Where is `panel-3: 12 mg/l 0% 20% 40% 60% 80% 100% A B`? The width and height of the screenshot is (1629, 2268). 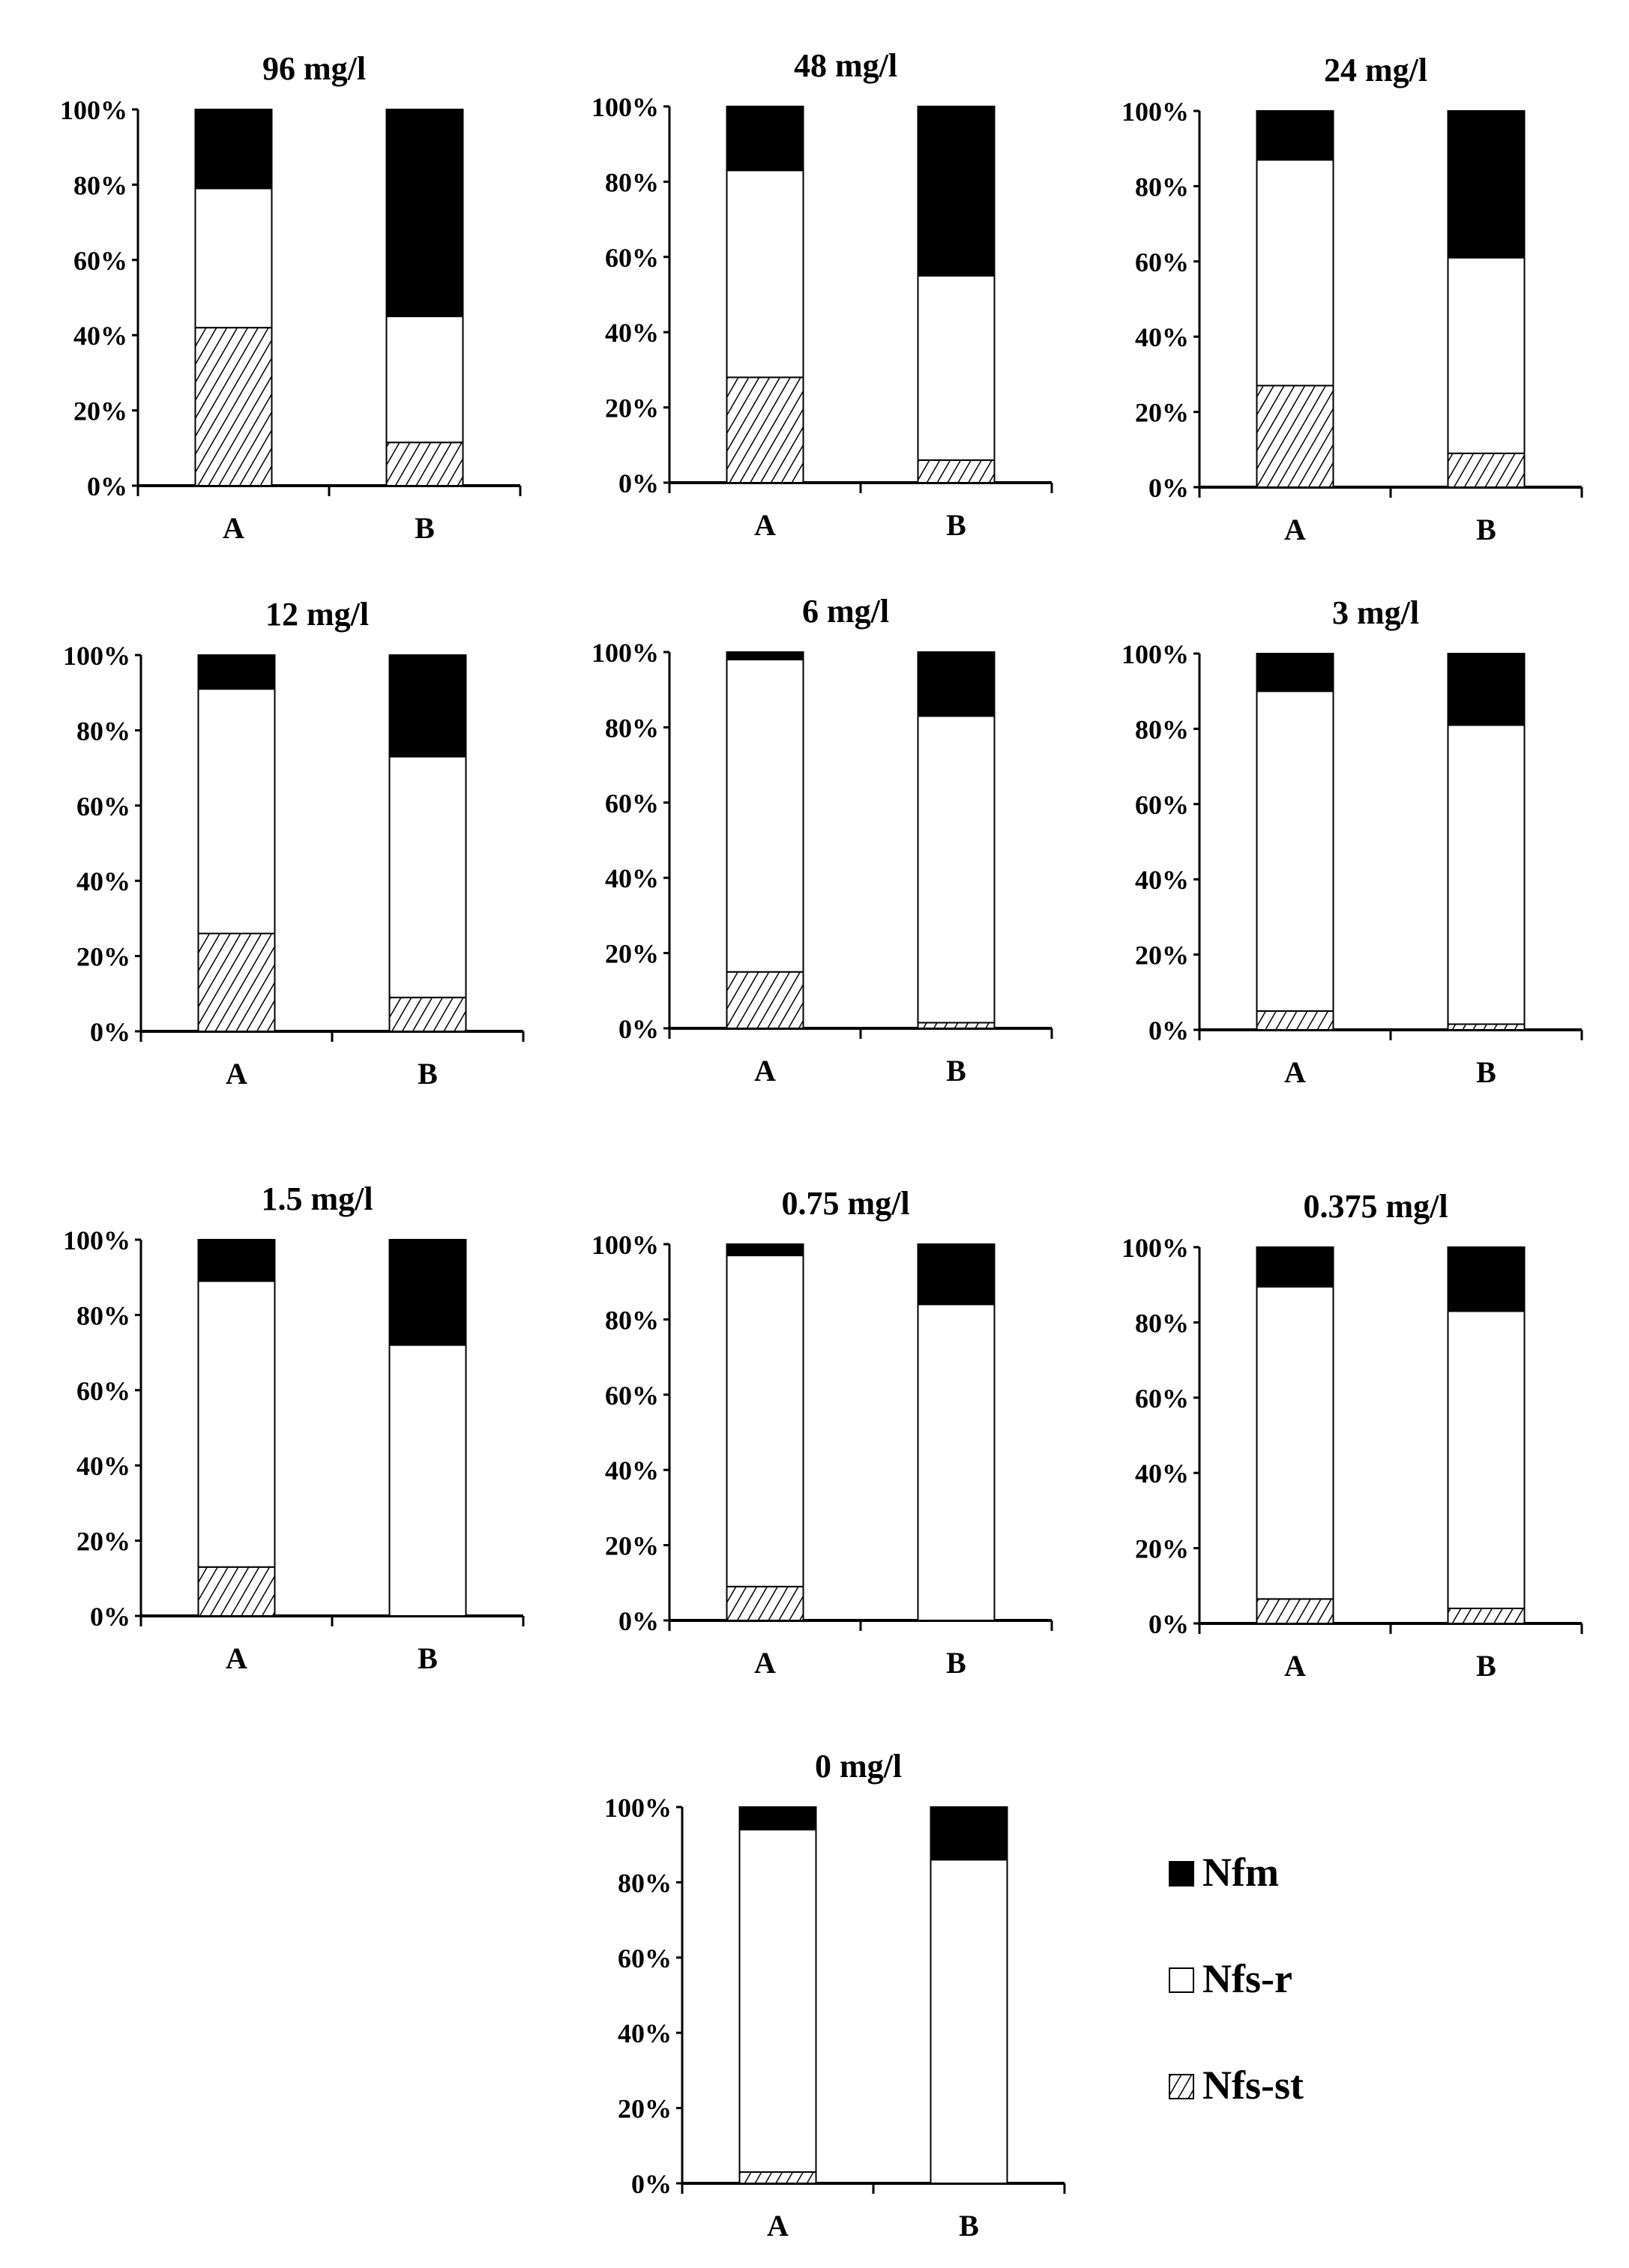 panel-3: 12 mg/l 0% 20% 40% 60% 80% 100% A B is located at coordinates (294, 843).